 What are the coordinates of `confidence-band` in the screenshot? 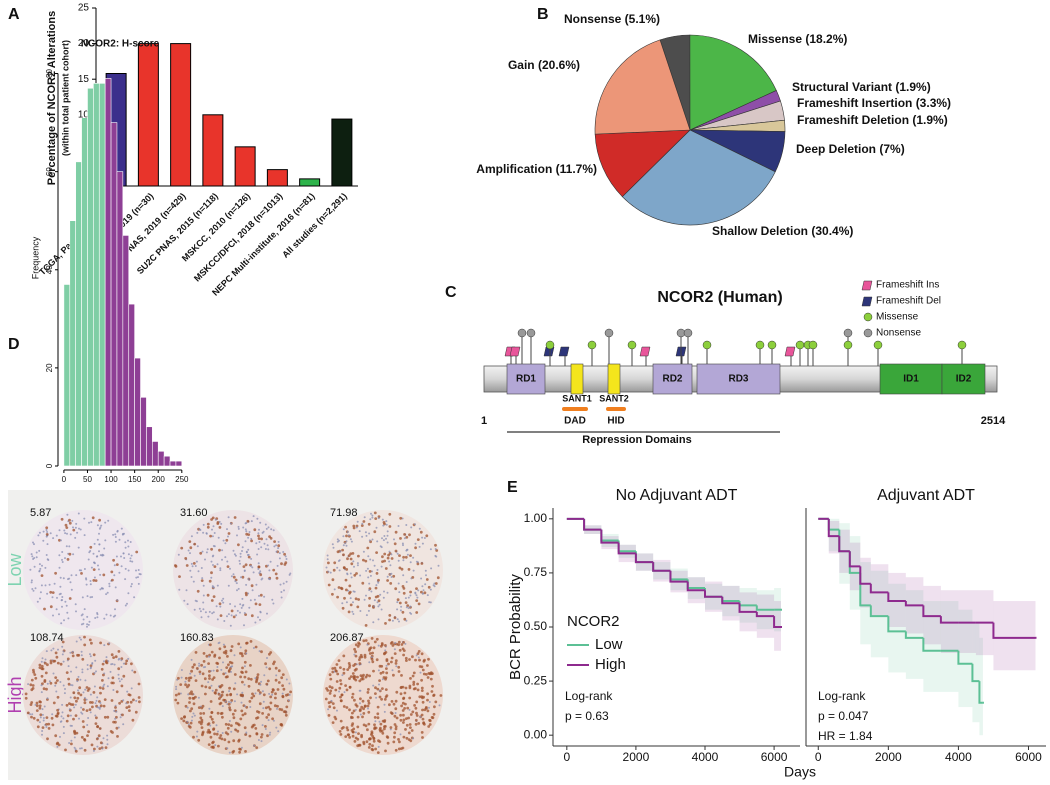 It's located at (834, 537).